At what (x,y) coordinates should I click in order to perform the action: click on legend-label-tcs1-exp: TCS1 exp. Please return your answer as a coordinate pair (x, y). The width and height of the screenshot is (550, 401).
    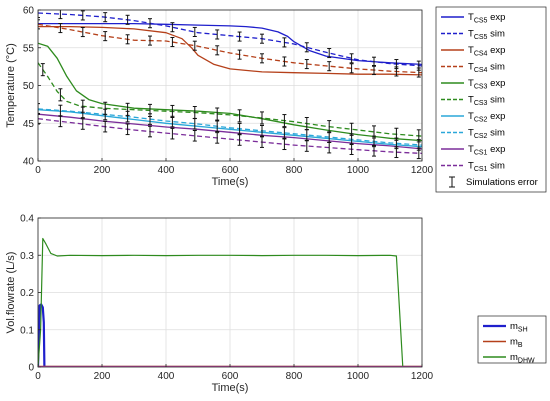
    Looking at the image, I should click on (486, 150).